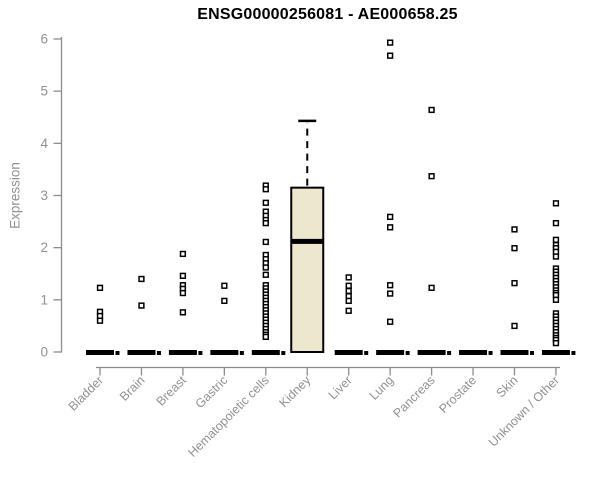 The width and height of the screenshot is (600, 500). Describe the element at coordinates (141, 352) in the screenshot. I see `zero-box-brain` at that location.